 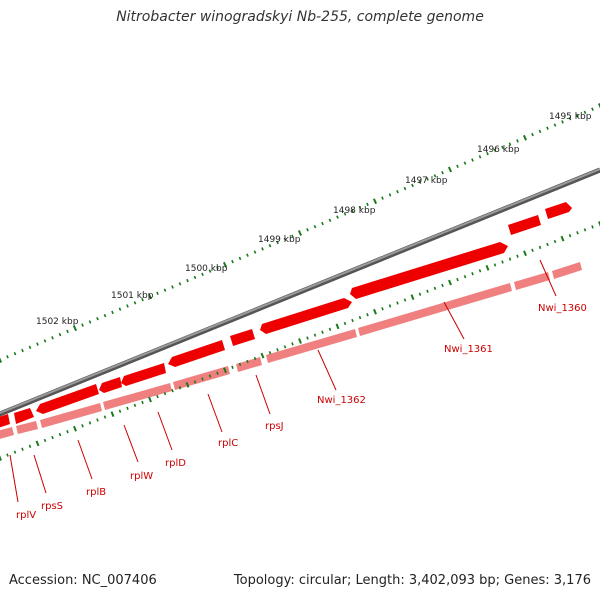 I want to click on gene-label-Nwi_1361: Nwi_1361, so click(x=468, y=349).